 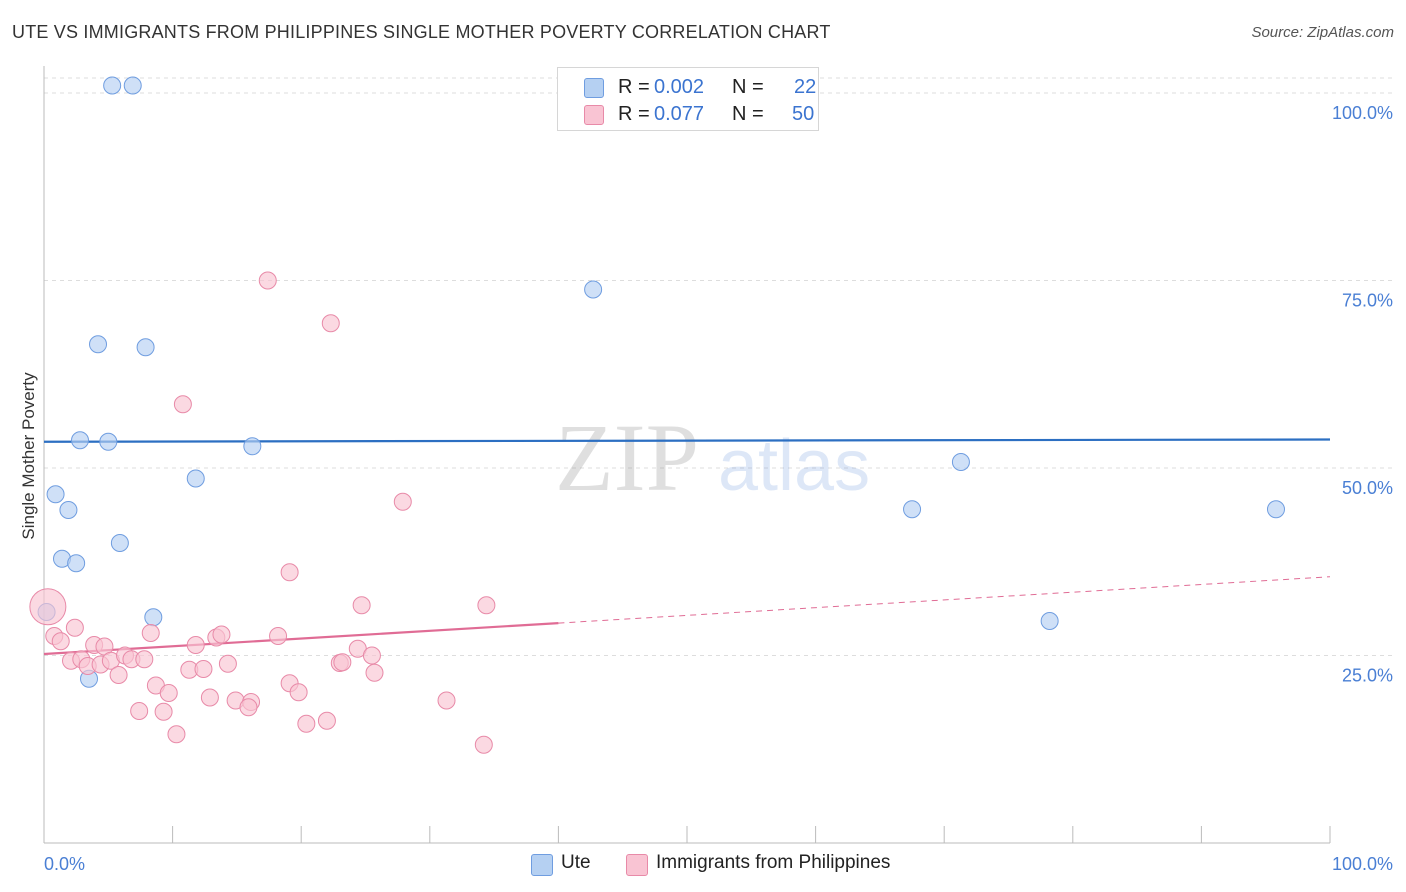 I want to click on legend-r-label-phil: R =, so click(x=634, y=114).